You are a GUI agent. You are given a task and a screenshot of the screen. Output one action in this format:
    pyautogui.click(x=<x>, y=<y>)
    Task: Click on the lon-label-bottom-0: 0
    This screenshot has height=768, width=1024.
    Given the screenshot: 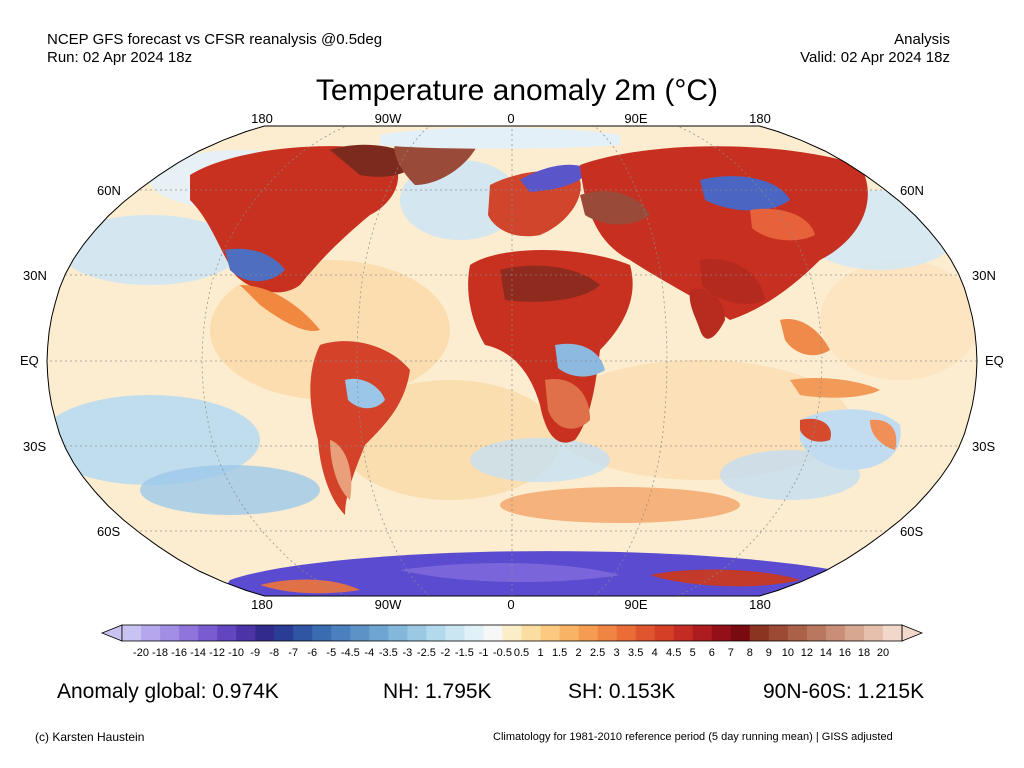 What is the action you would take?
    pyautogui.click(x=511, y=604)
    